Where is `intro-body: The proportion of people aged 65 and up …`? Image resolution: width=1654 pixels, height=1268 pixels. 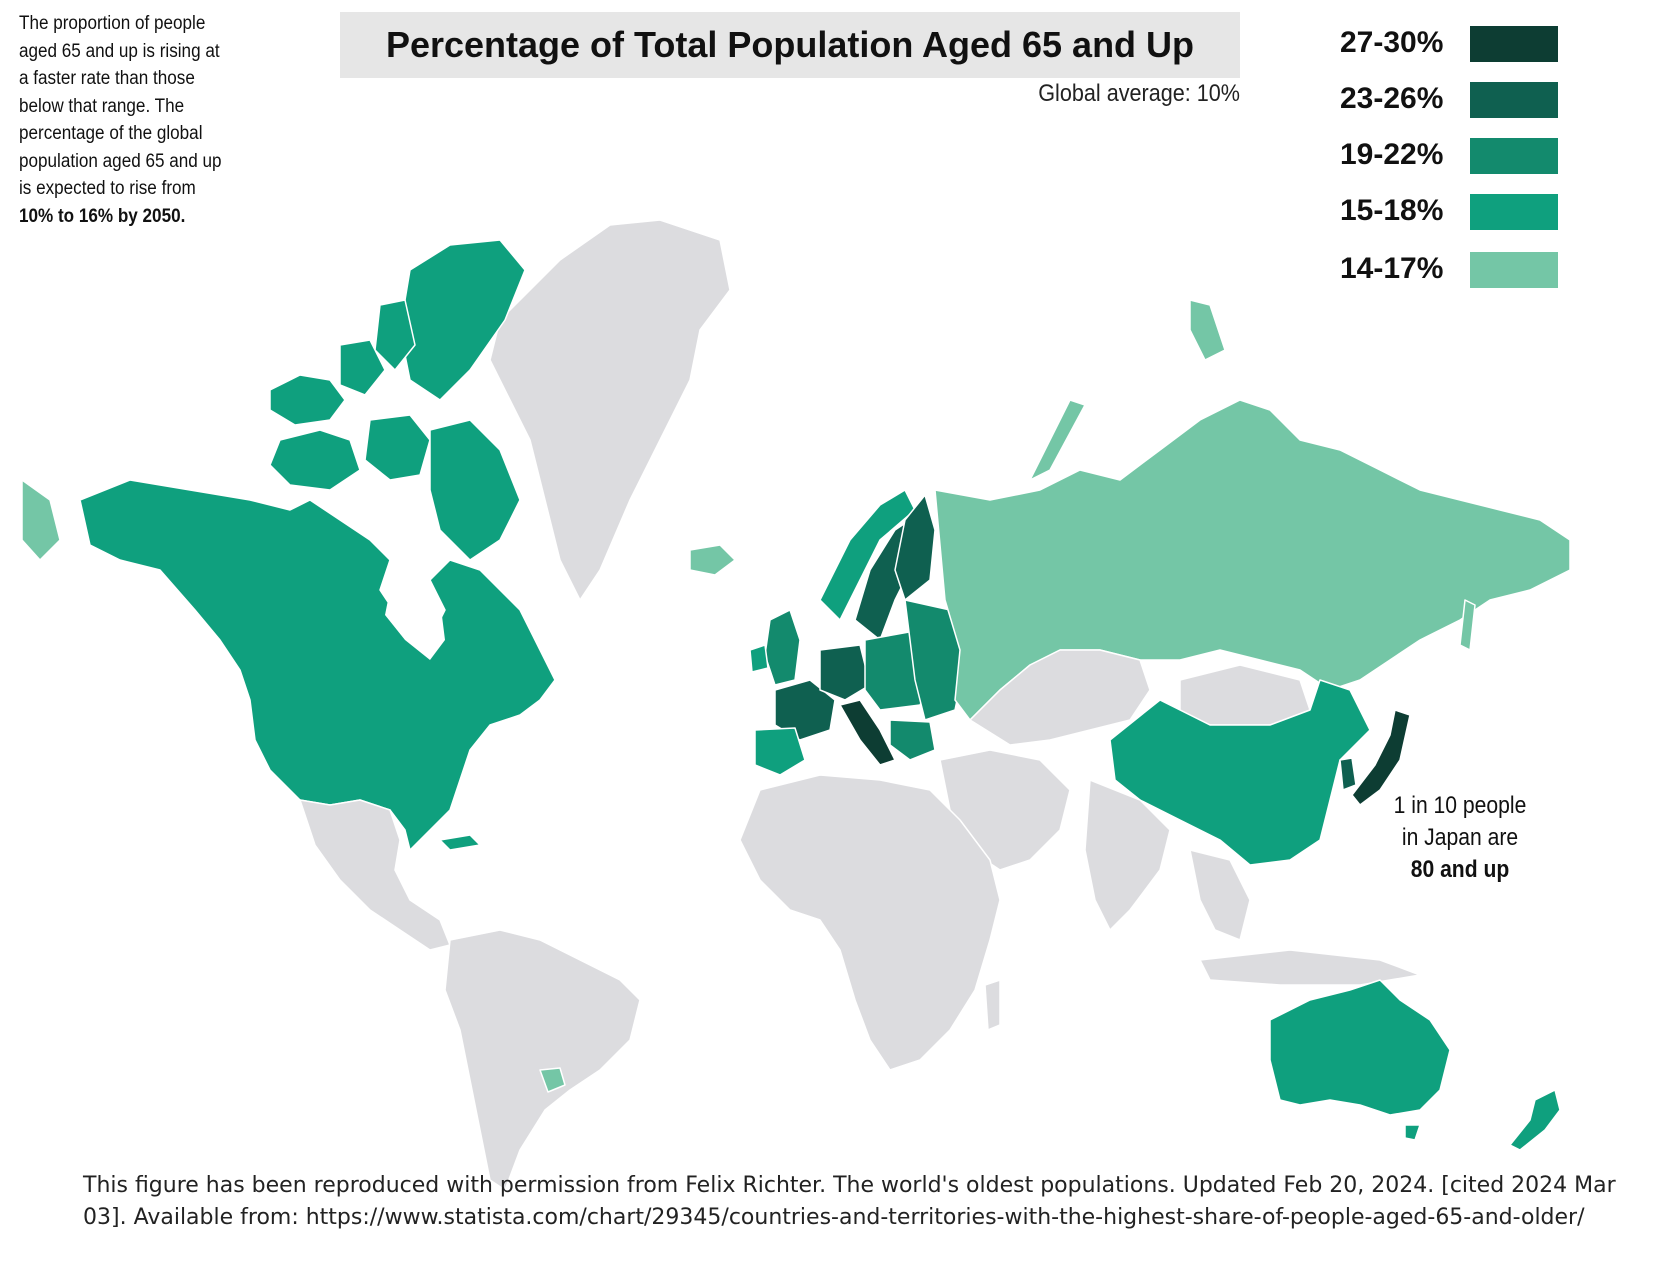
intro-body: The proportion of people aged 65 and up … is located at coordinates (120, 106).